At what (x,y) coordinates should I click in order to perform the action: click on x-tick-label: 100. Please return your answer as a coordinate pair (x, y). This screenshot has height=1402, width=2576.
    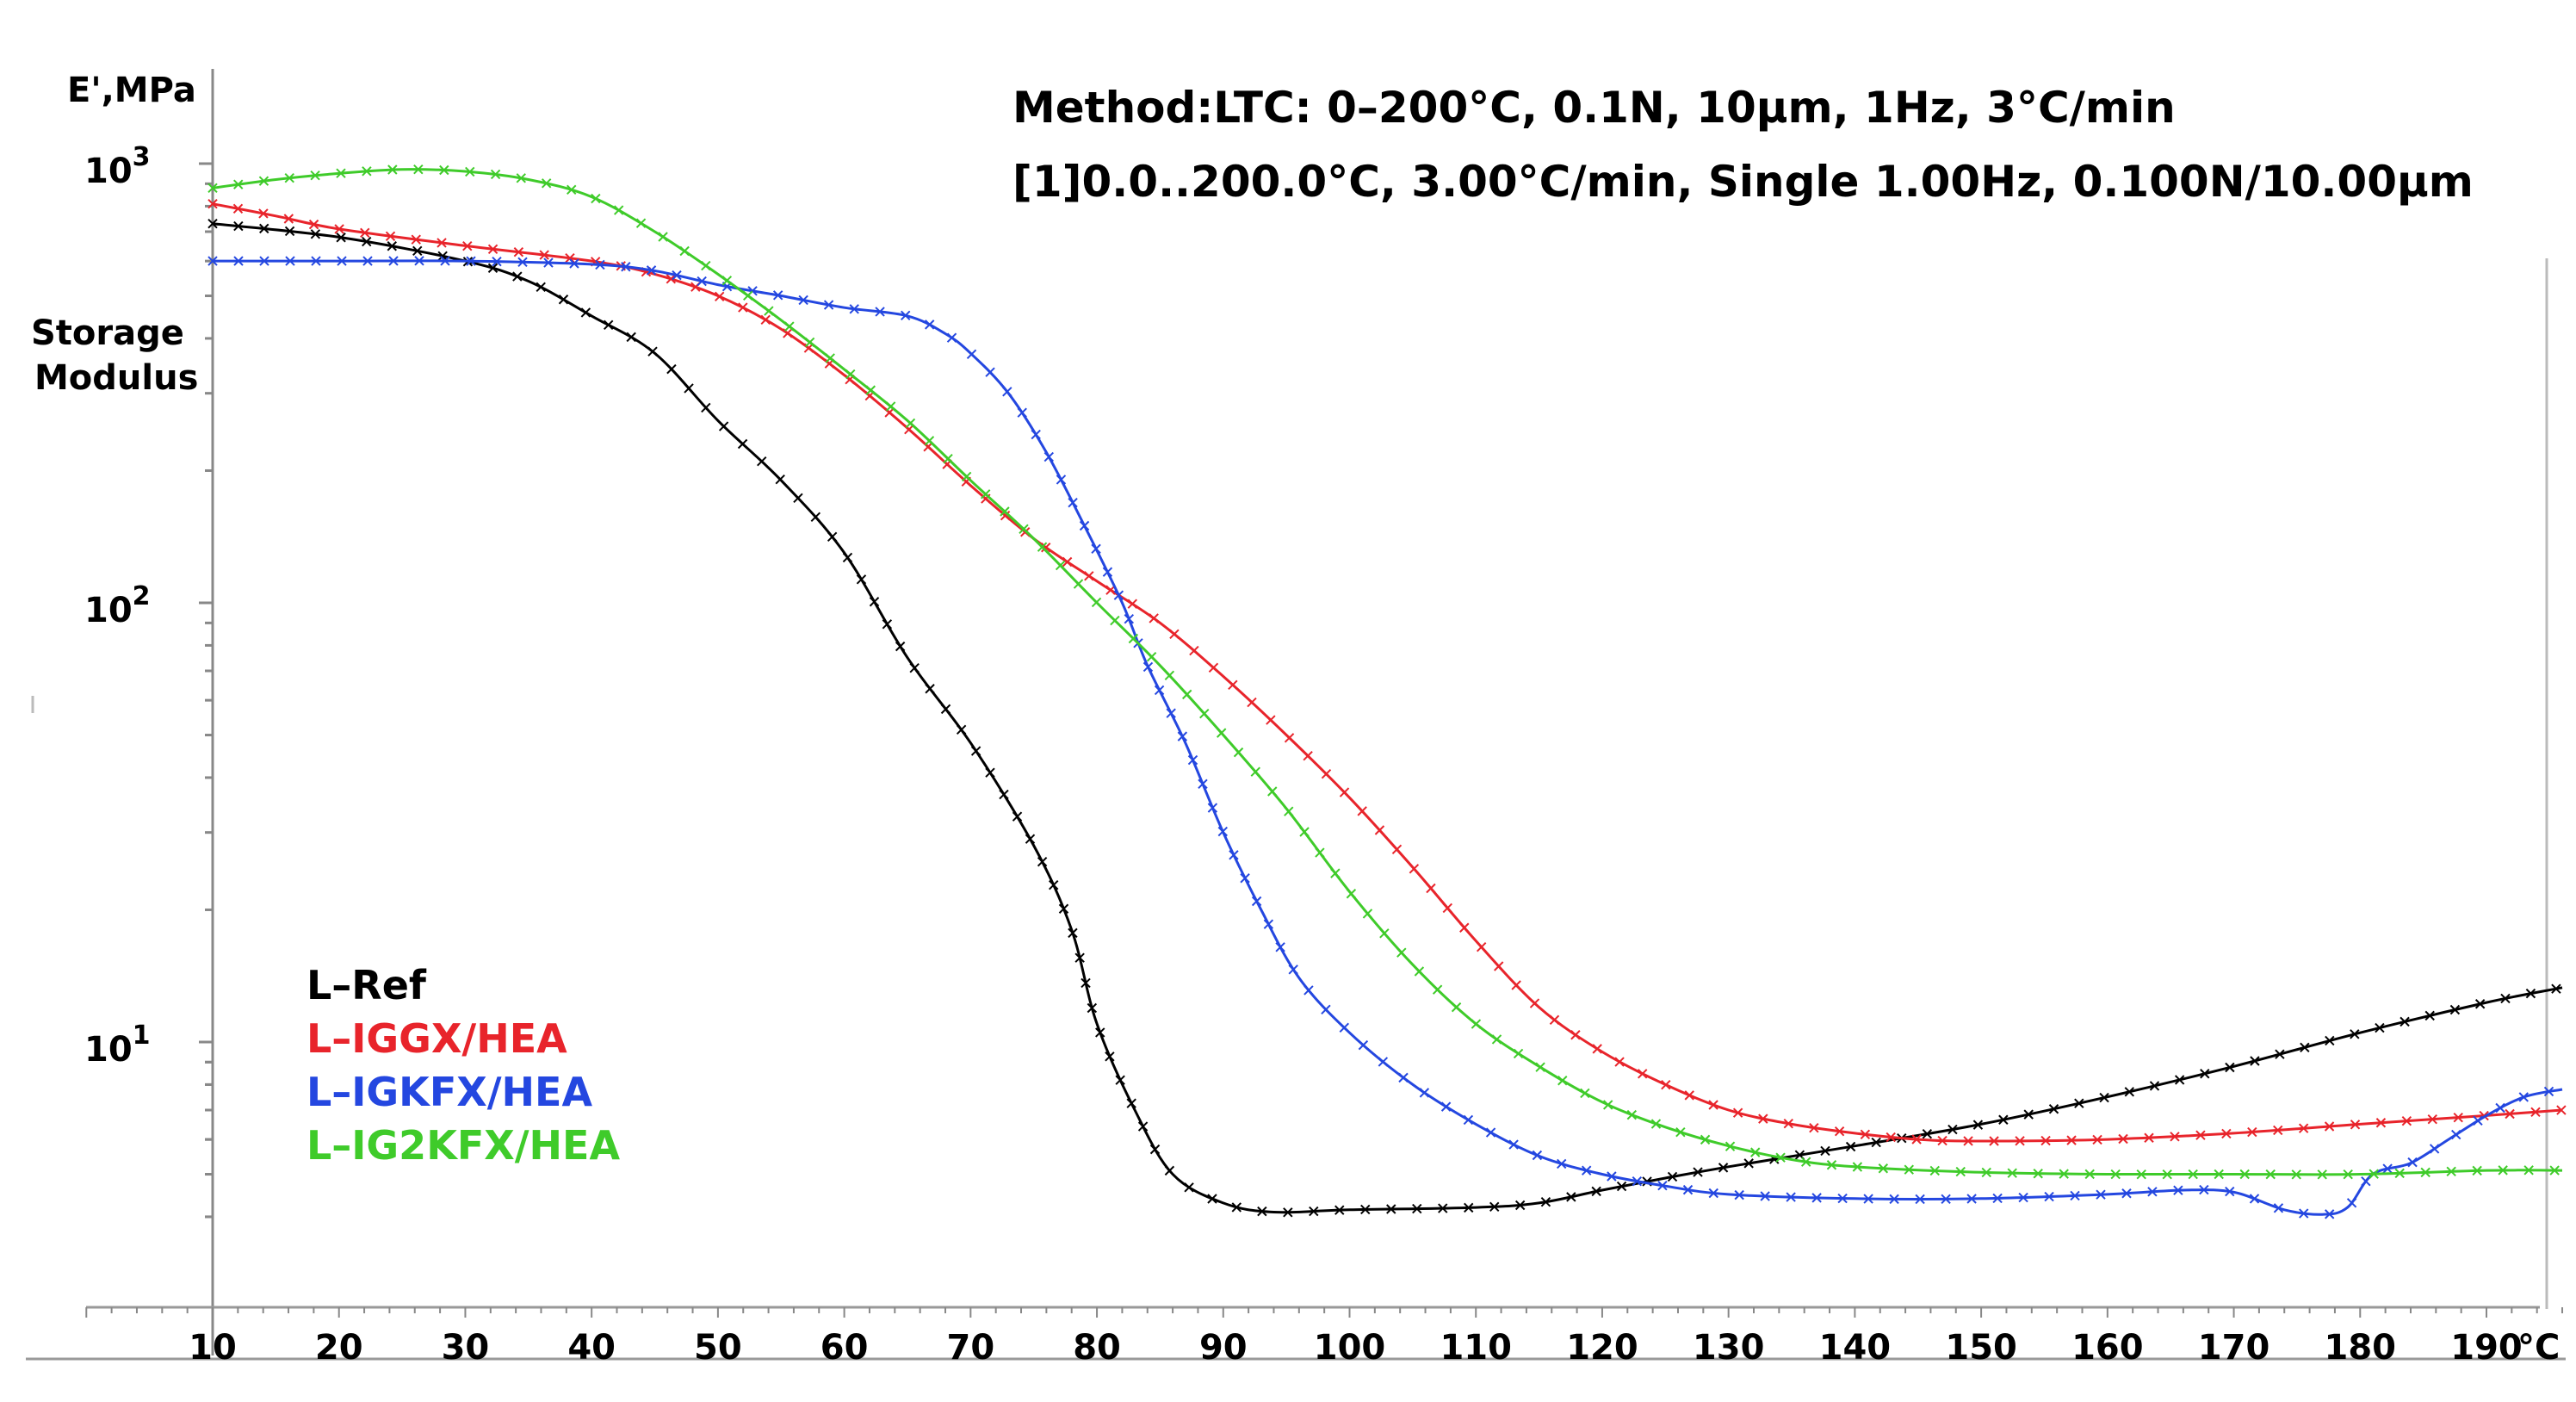
    Looking at the image, I should click on (1350, 1348).